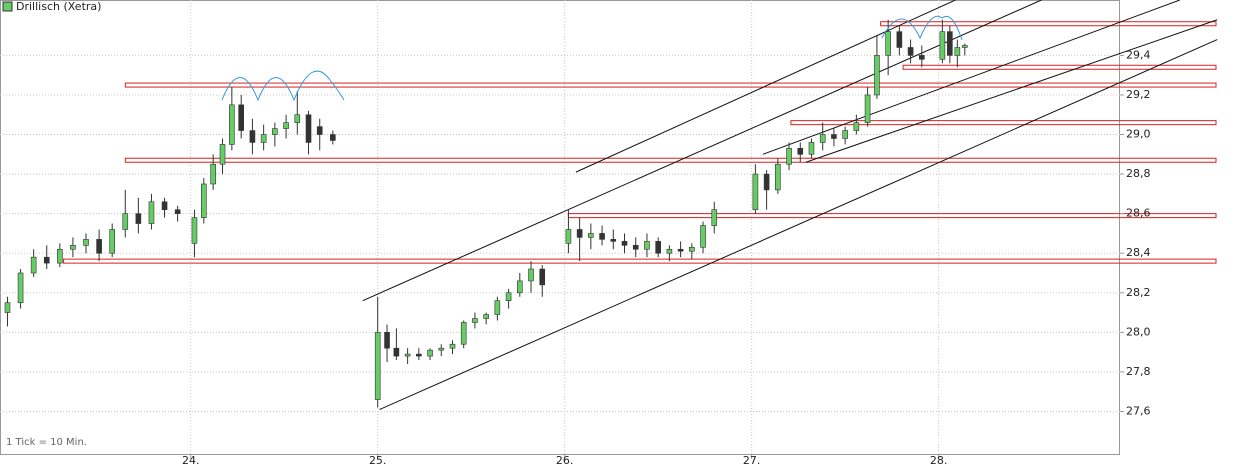 This screenshot has width=1236, height=467. Describe the element at coordinates (378, 460) in the screenshot. I see `x-tick-label: 25.` at that location.